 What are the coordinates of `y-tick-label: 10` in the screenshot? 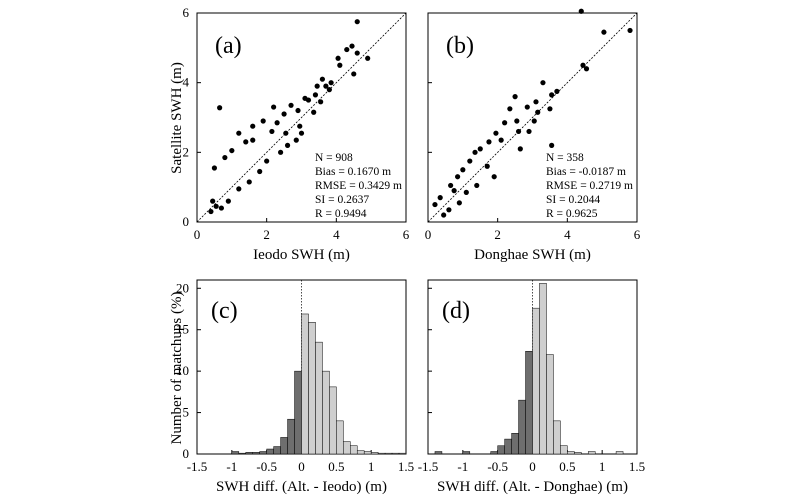 It's located at (182, 370).